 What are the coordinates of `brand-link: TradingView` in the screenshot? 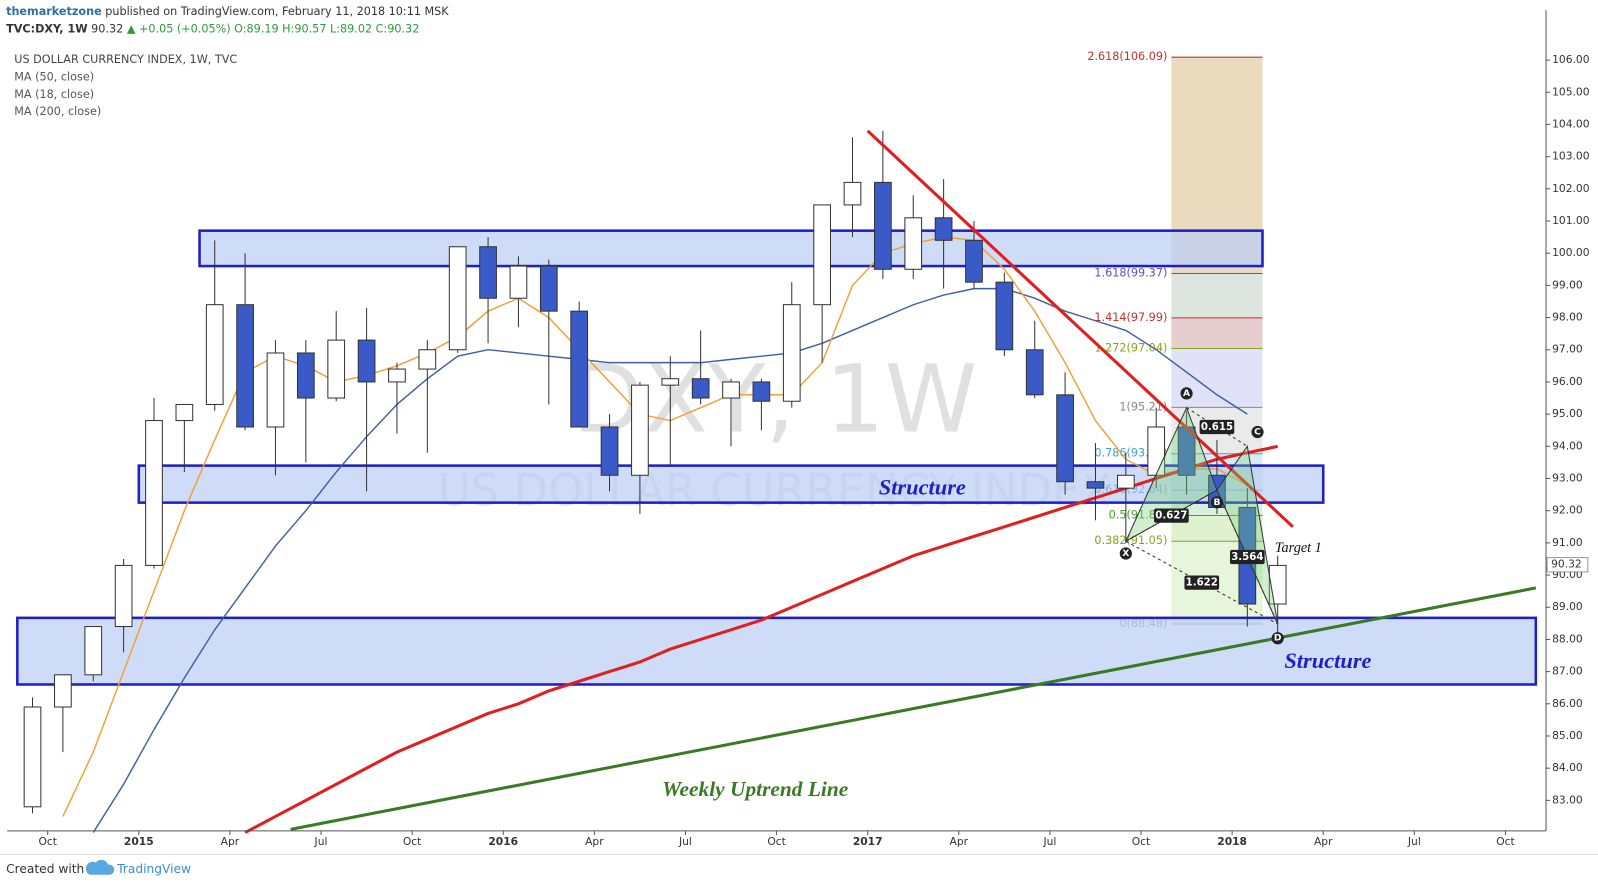 It's located at (153, 869).